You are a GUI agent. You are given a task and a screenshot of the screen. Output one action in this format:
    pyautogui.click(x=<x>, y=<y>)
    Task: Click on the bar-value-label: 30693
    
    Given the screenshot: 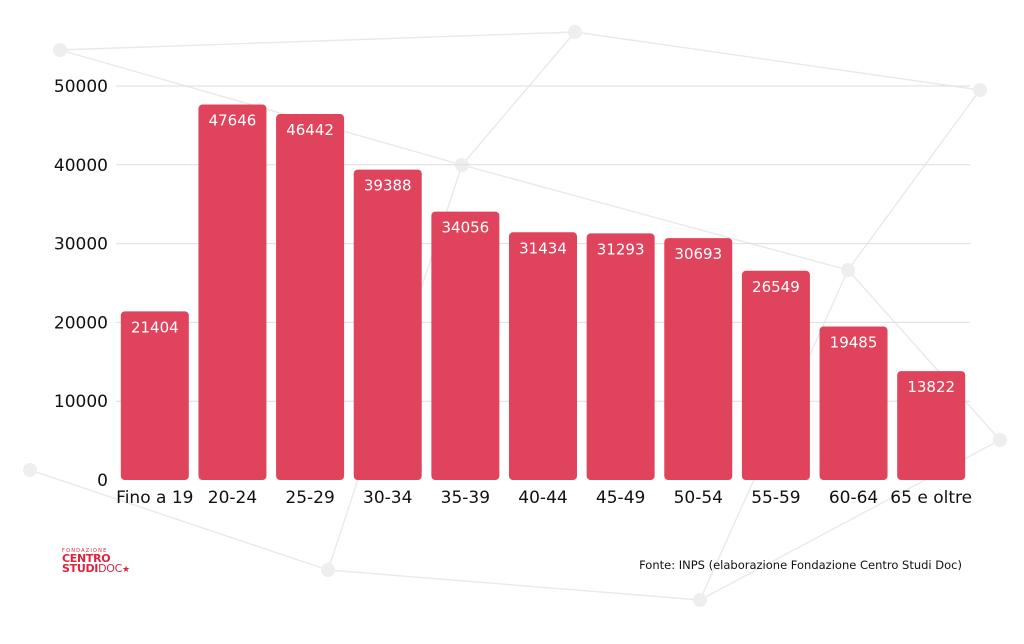 What is the action you would take?
    pyautogui.click(x=698, y=254)
    